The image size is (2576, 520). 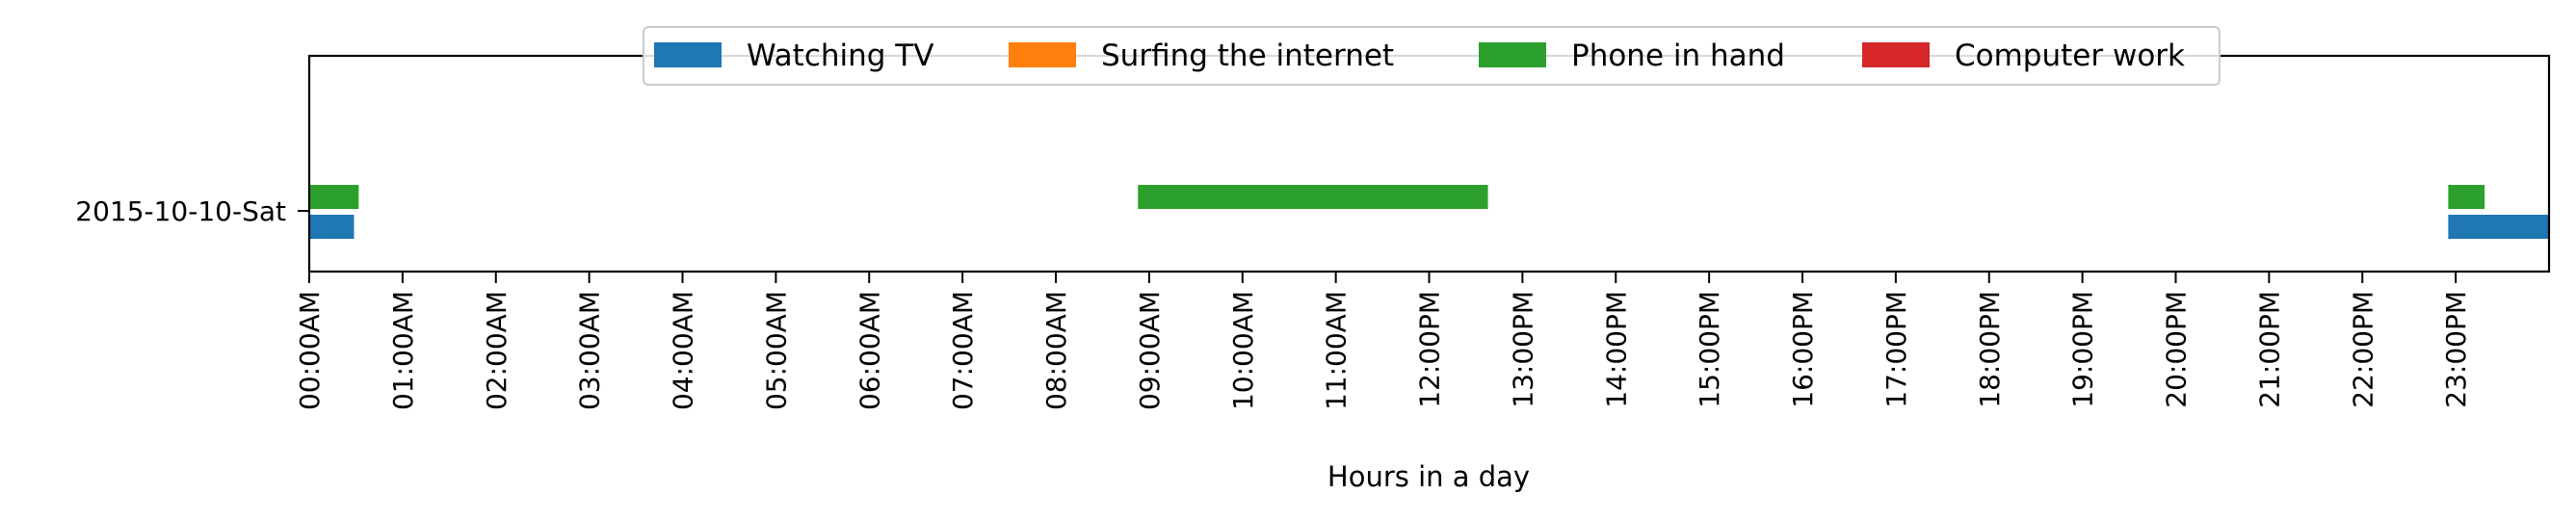 I want to click on x-tick-label: 14:00PM, so click(x=1616, y=349).